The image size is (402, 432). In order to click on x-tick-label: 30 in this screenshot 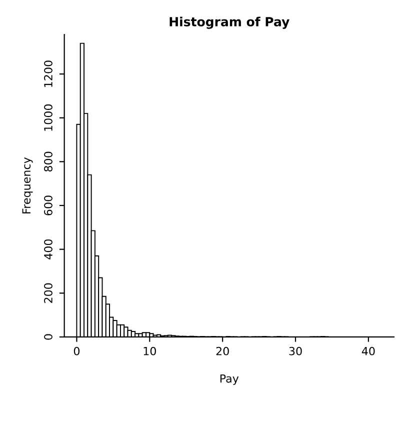, I will do `click(295, 351)`.